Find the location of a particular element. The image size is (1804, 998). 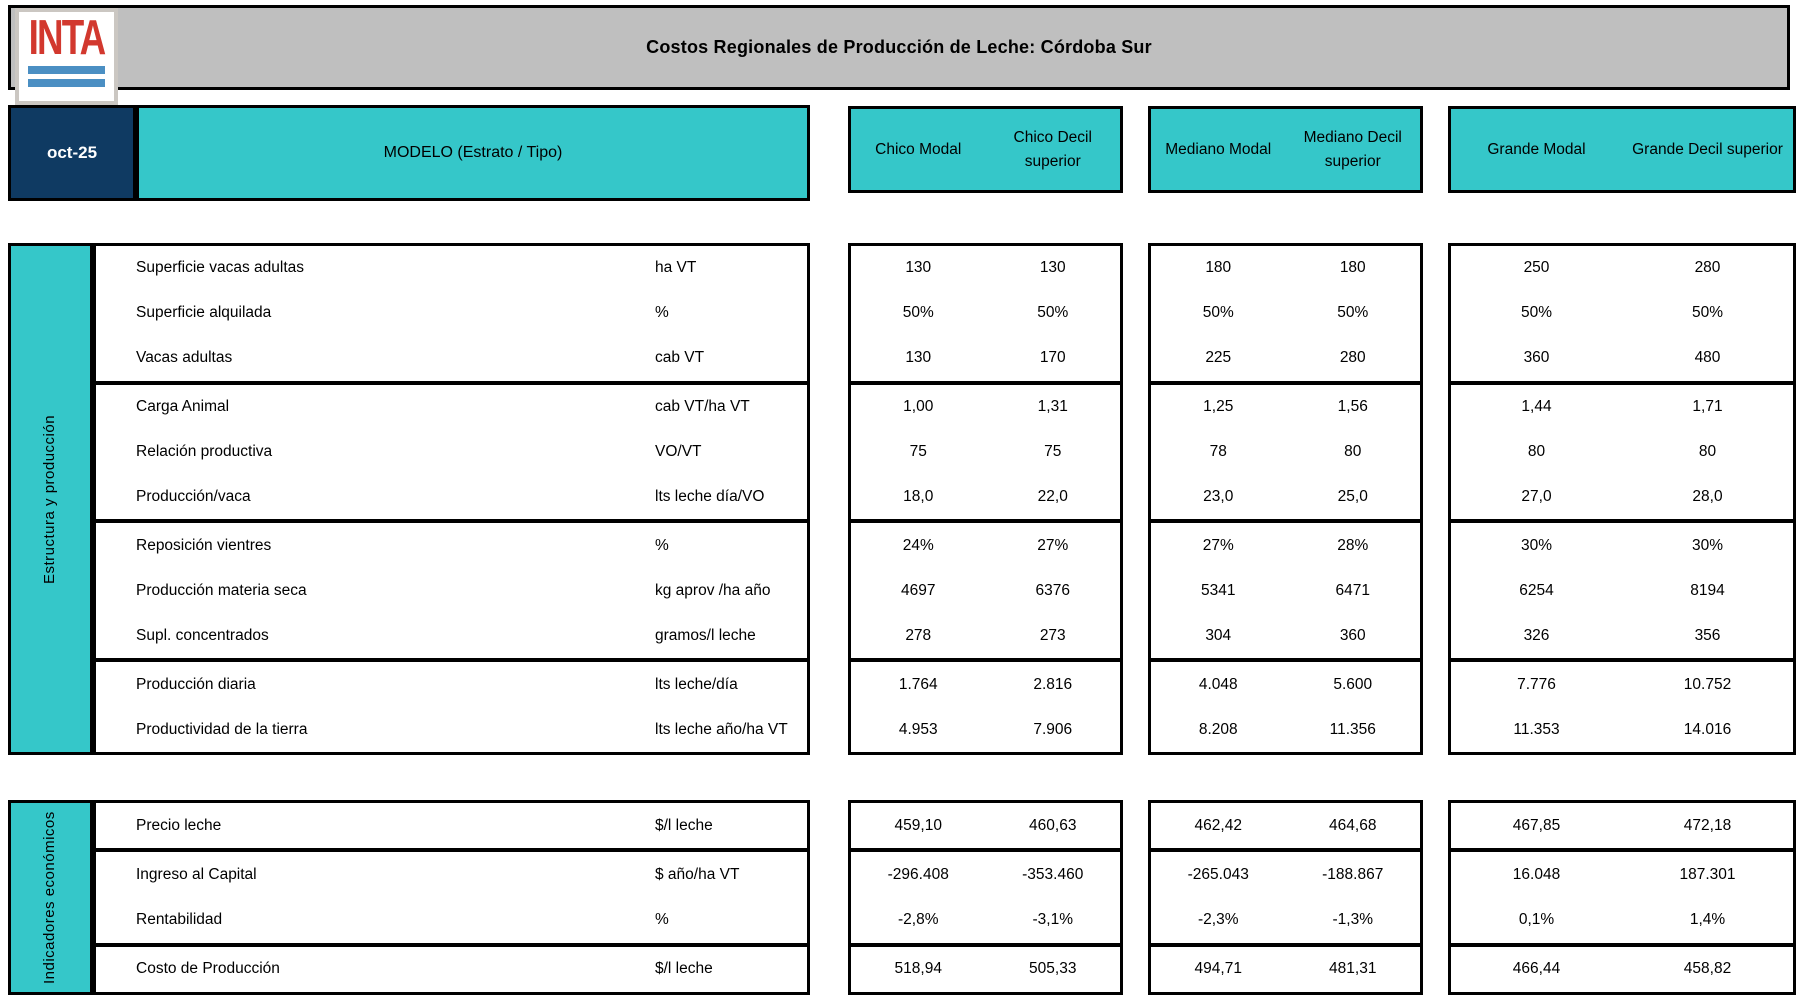

value-row: 1,25 1,56 is located at coordinates (1285, 407).